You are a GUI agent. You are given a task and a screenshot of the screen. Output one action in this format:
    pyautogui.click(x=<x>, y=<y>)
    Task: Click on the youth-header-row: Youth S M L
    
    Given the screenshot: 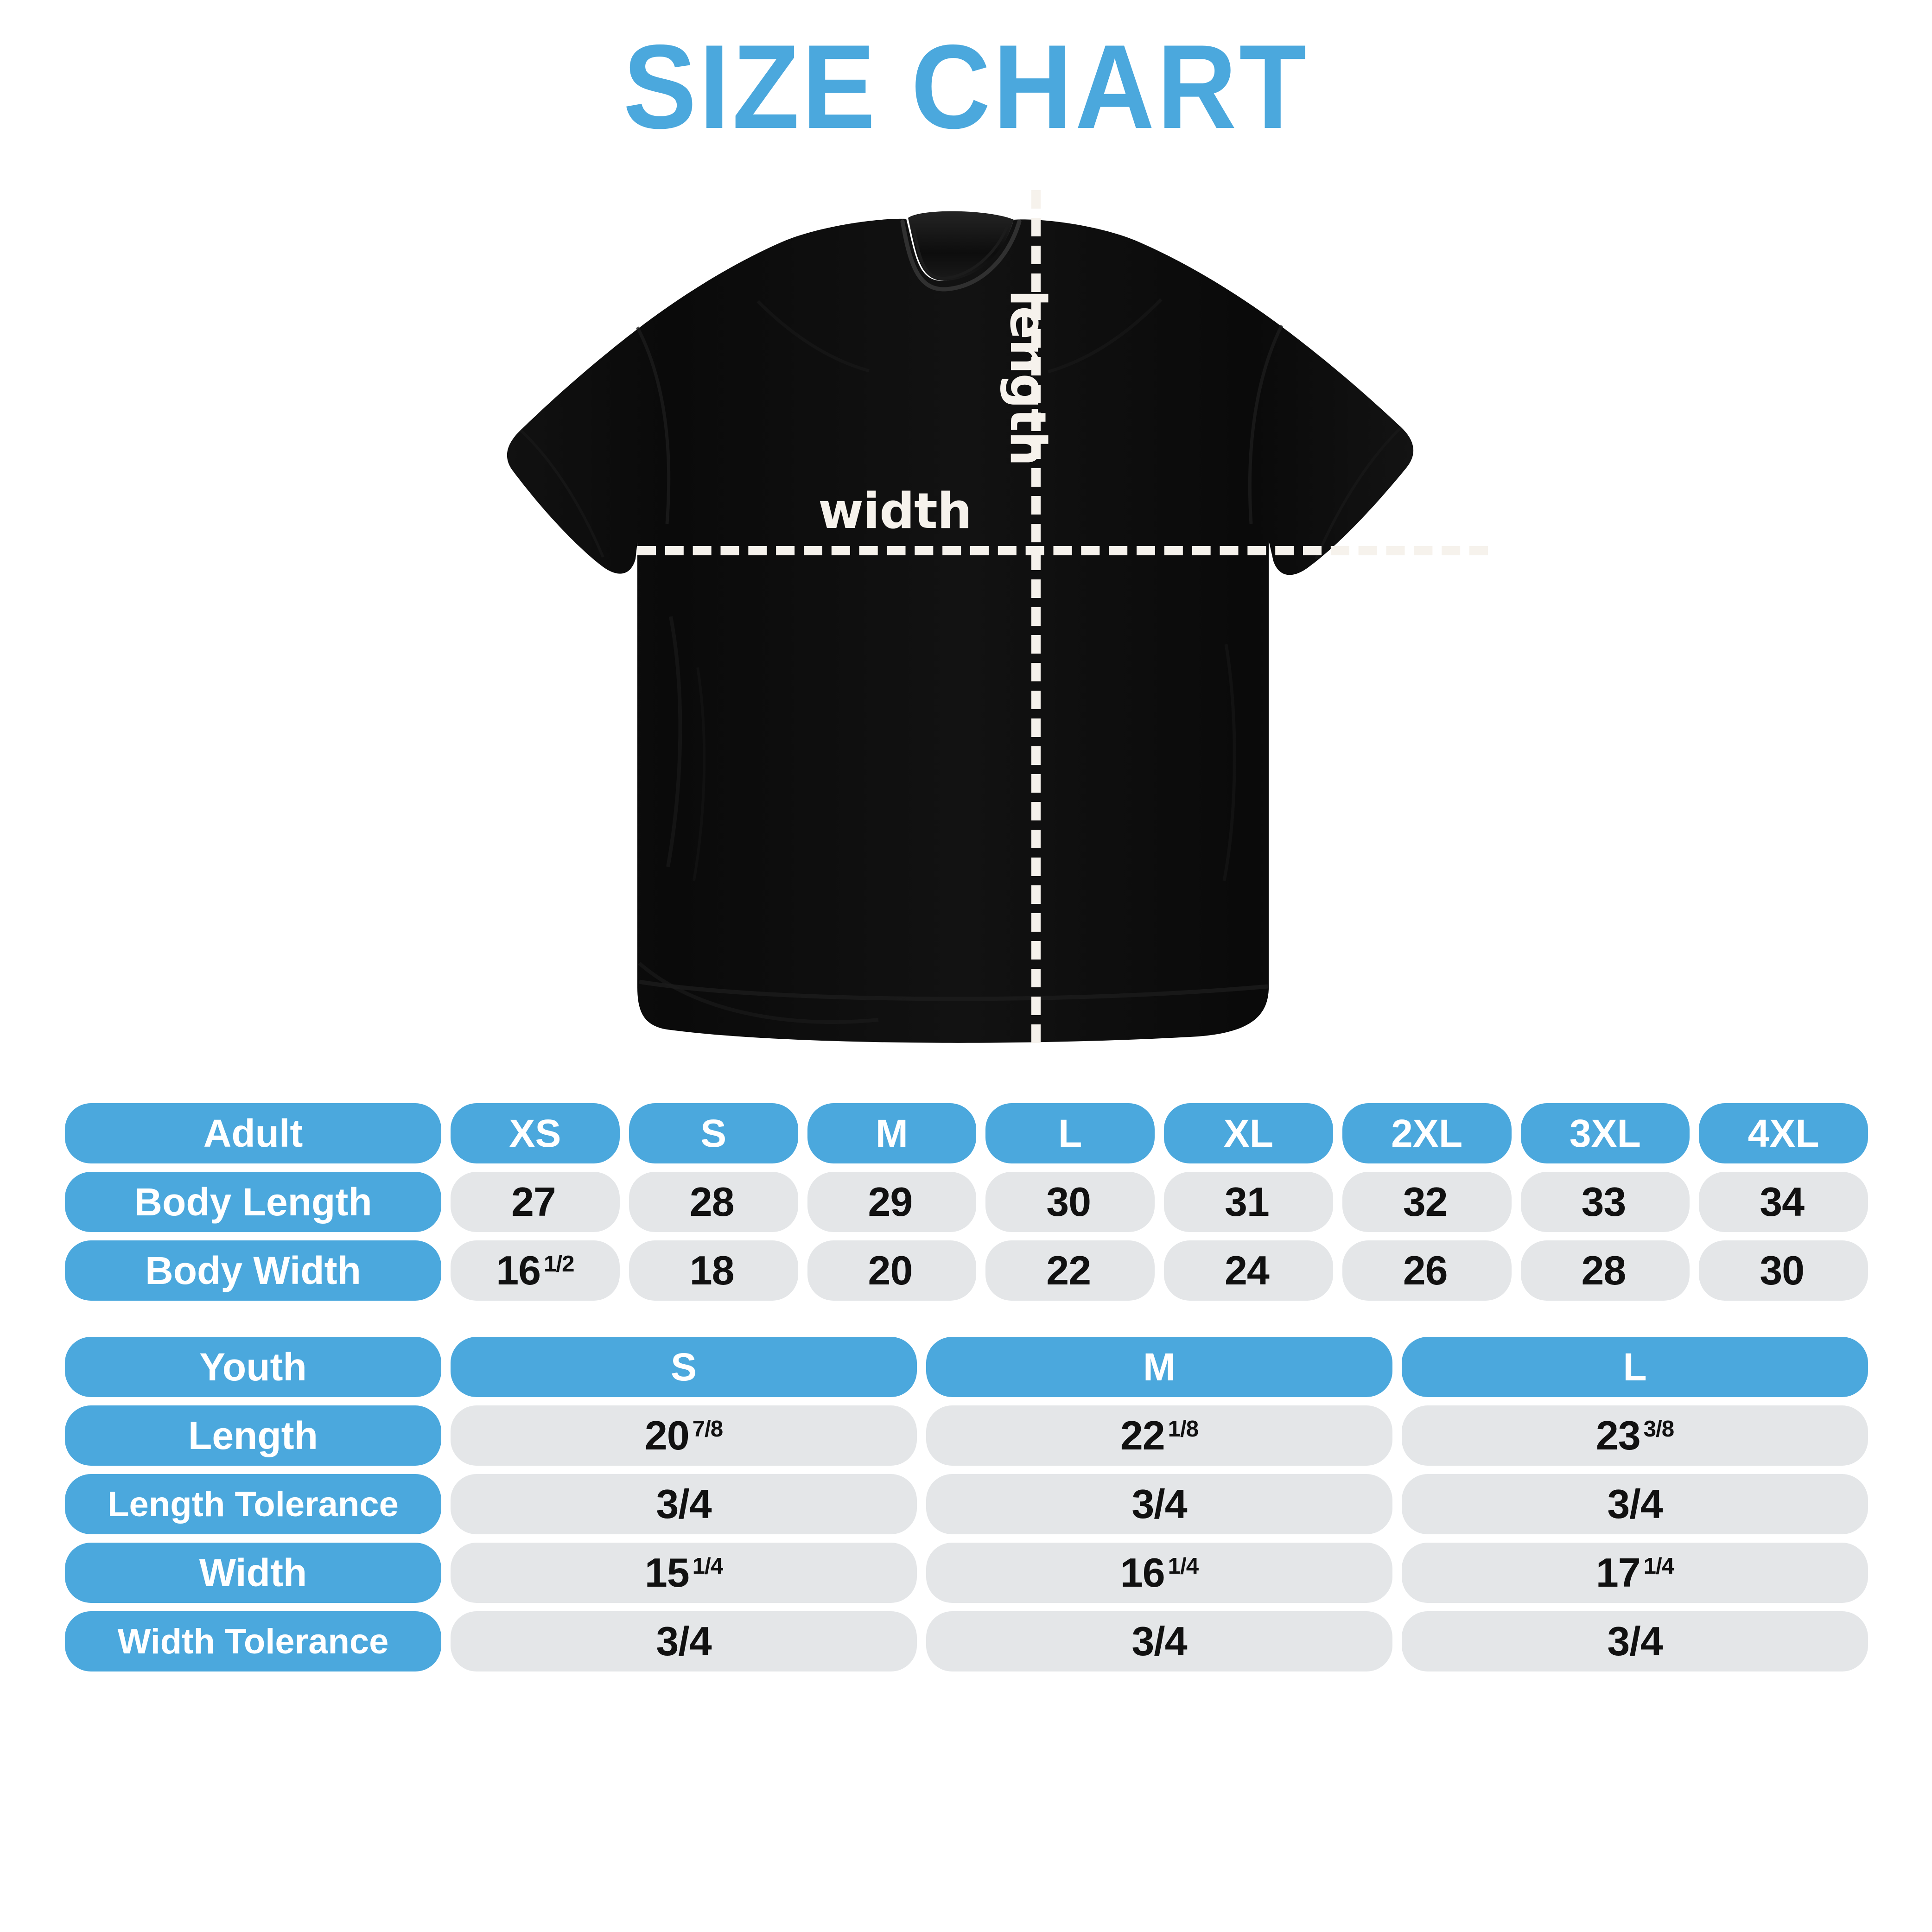 What is the action you would take?
    pyautogui.click(x=966, y=1367)
    